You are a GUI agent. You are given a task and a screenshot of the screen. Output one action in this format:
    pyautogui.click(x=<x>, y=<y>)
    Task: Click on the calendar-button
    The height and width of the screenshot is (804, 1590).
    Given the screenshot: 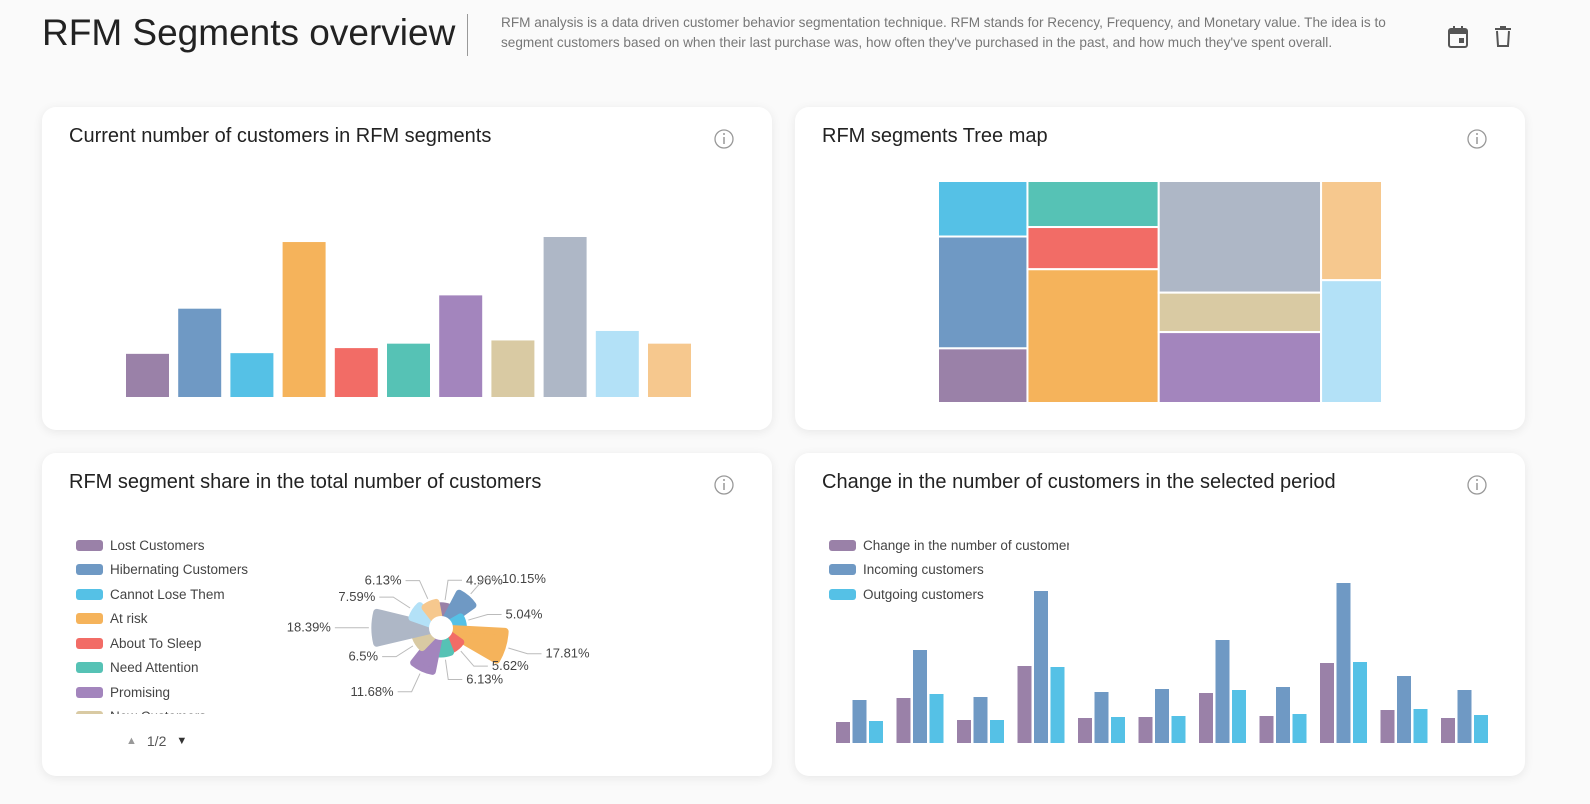 What is the action you would take?
    pyautogui.click(x=1458, y=37)
    